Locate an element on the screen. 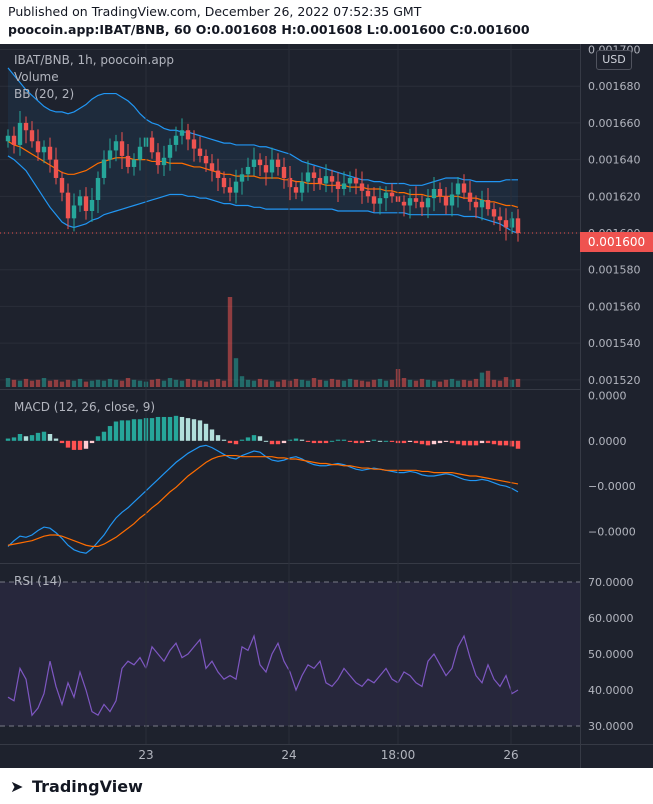  currency-button: USD is located at coordinates (614, 60).